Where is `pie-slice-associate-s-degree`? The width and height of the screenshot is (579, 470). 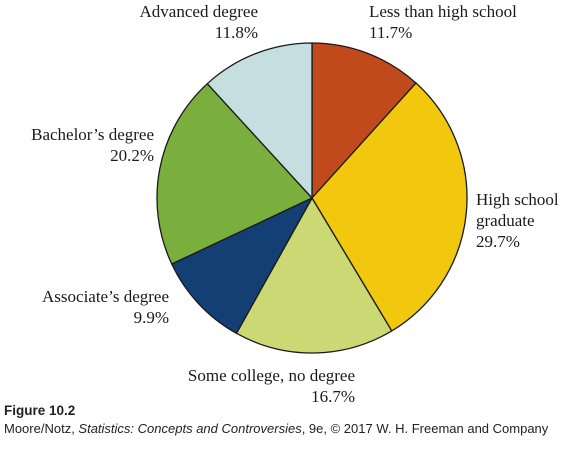
pie-slice-associate-s-degree is located at coordinates (242, 266).